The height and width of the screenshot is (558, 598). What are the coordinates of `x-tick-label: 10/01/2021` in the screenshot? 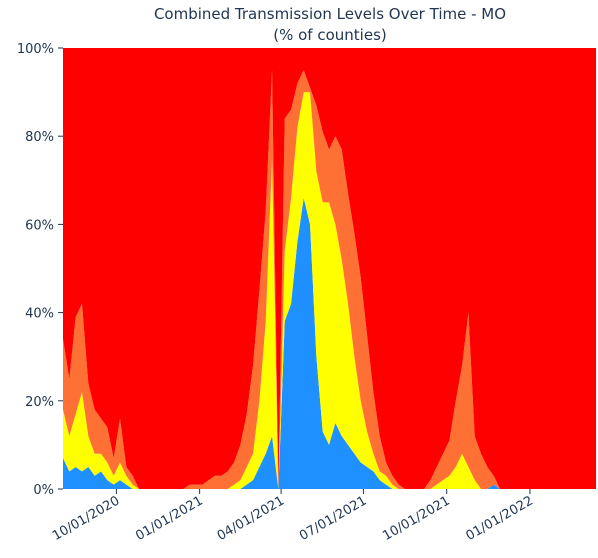 It's located at (416, 518).